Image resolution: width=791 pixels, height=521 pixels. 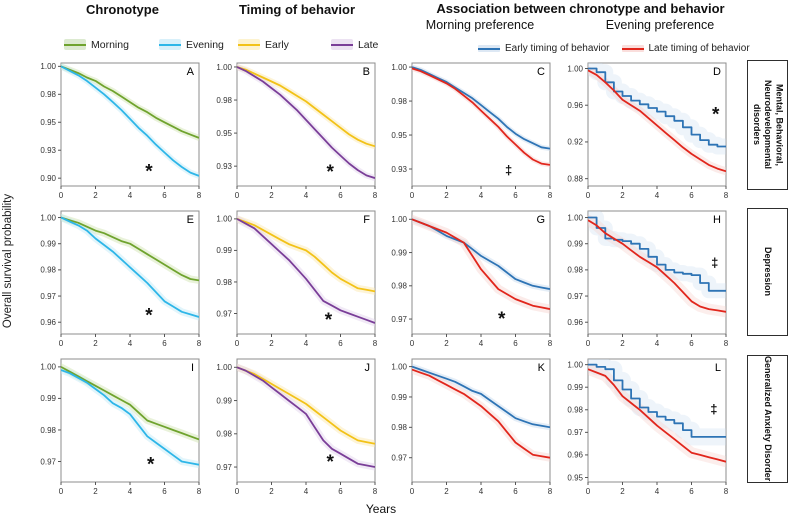 I want to click on legend-timing: Early Late, so click(x=329, y=46).